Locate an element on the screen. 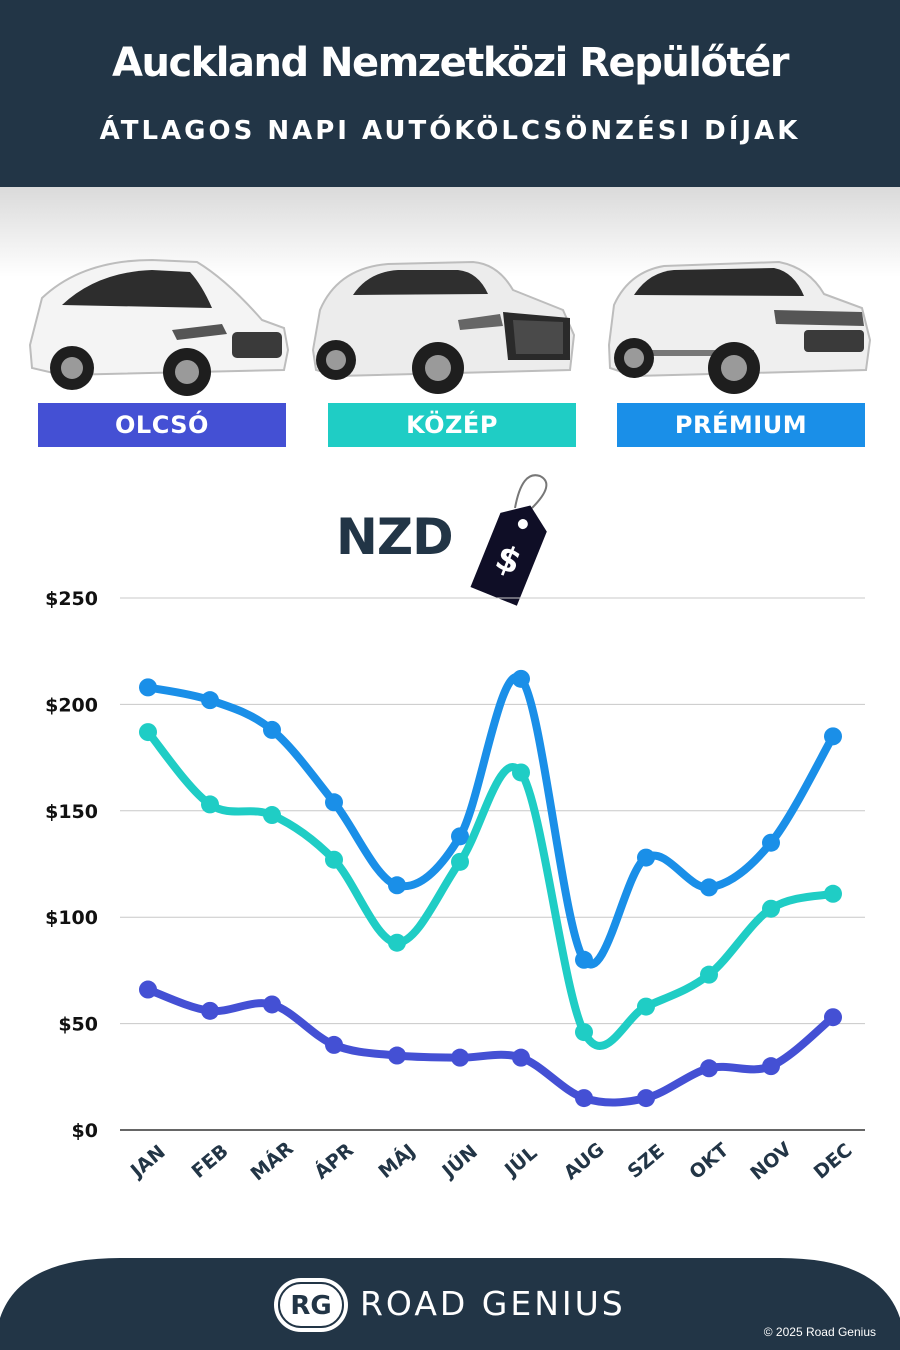  hatchback-car-icon is located at coordinates (159, 327).